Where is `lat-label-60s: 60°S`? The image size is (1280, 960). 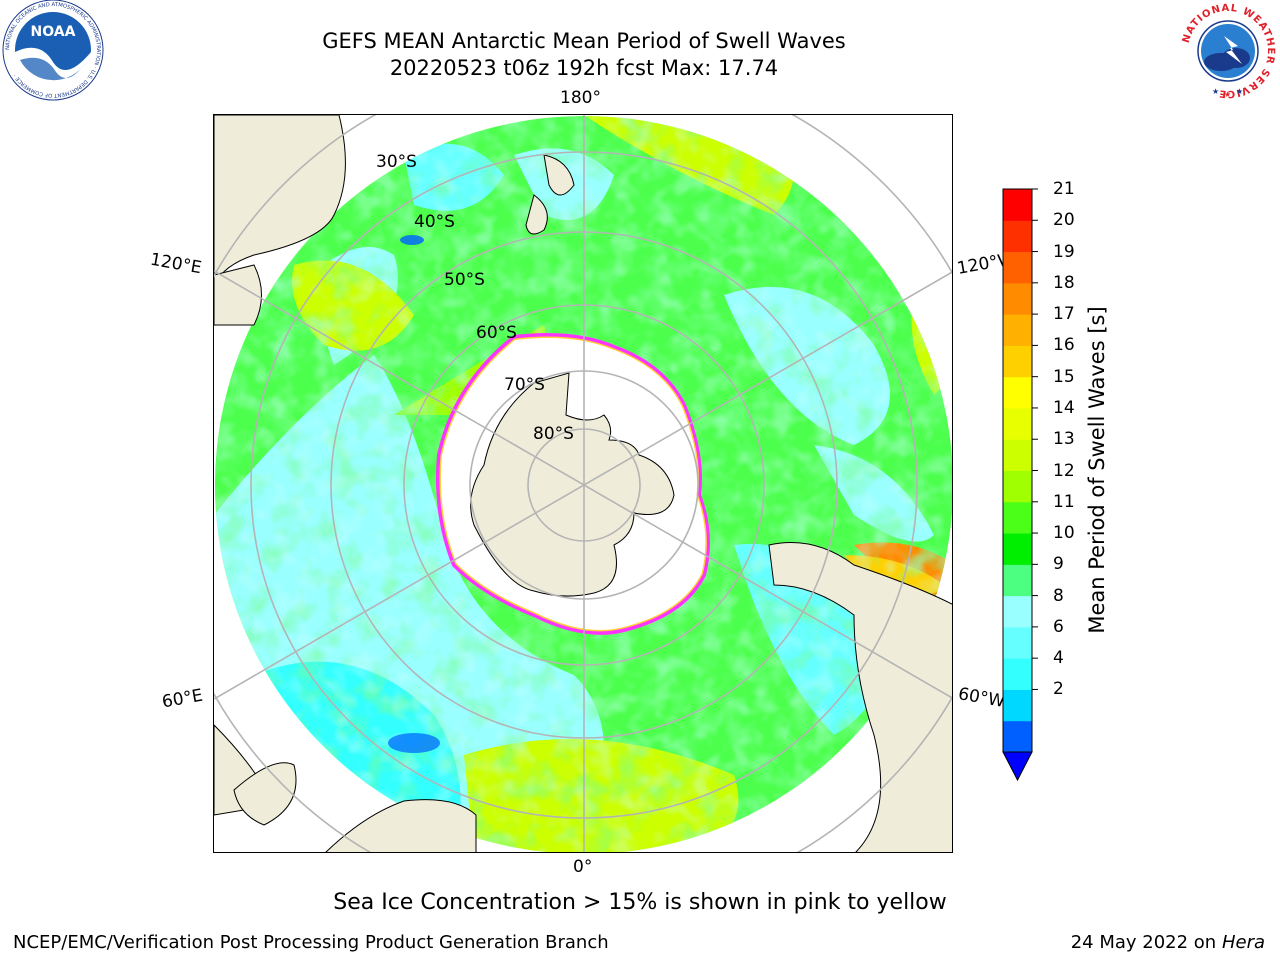
lat-label-60s: 60°S is located at coordinates (496, 333).